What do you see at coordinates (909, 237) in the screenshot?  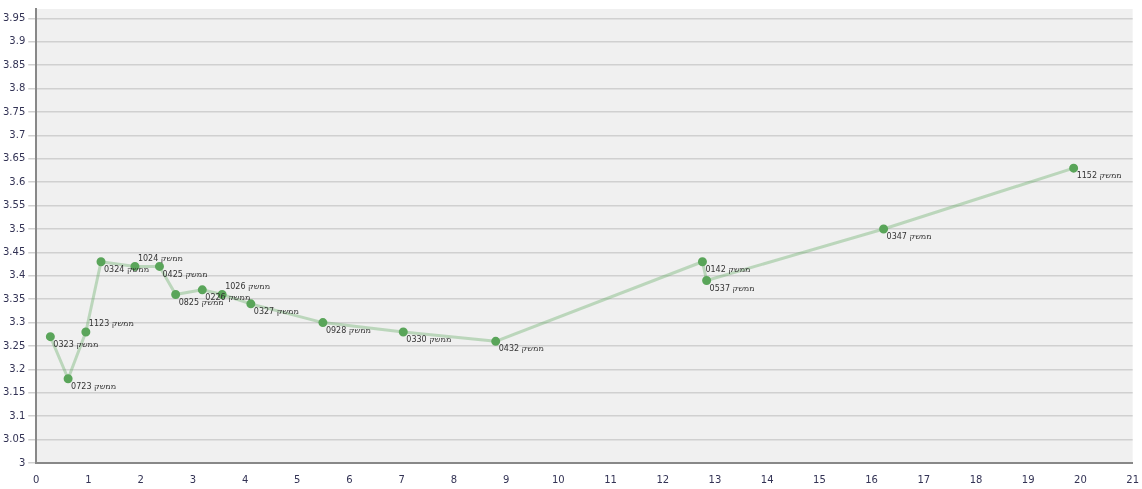 I see `data-label: ממשק 0347` at bounding box center [909, 237].